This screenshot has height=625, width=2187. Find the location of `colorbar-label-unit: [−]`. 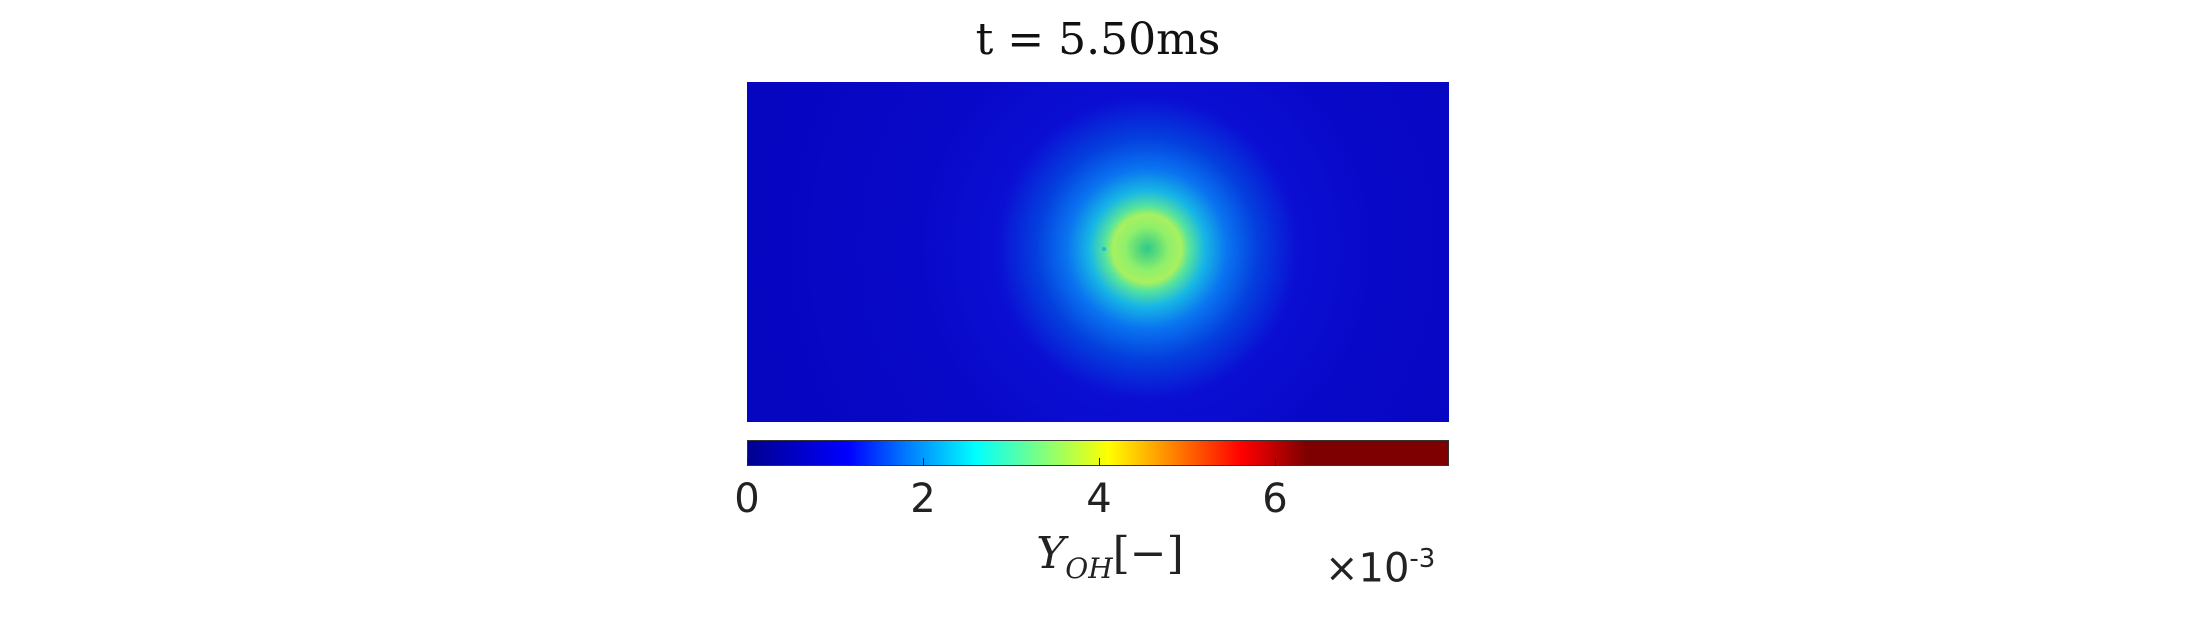

colorbar-label-unit: [−] is located at coordinates (1148, 553).